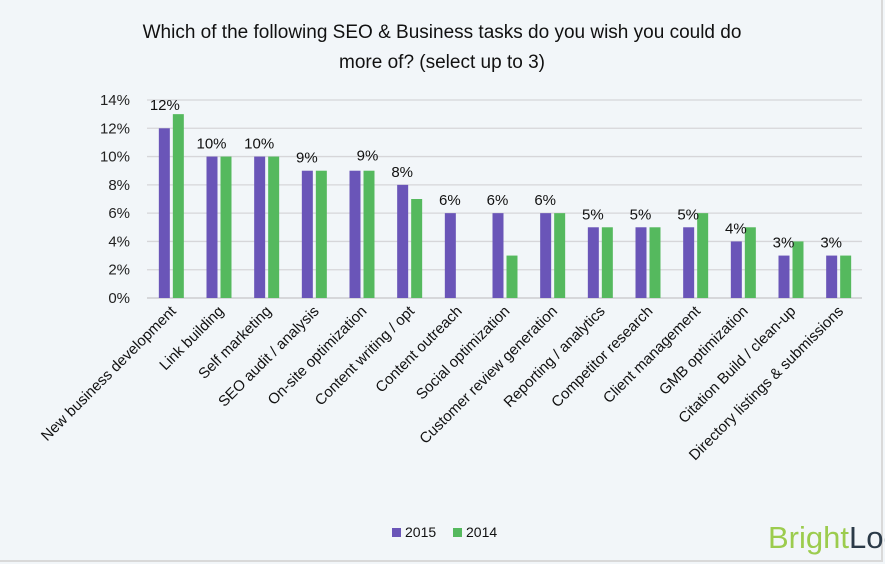 The height and width of the screenshot is (564, 885). Describe the element at coordinates (396, 532) in the screenshot. I see `legend-swatch-2015` at that location.